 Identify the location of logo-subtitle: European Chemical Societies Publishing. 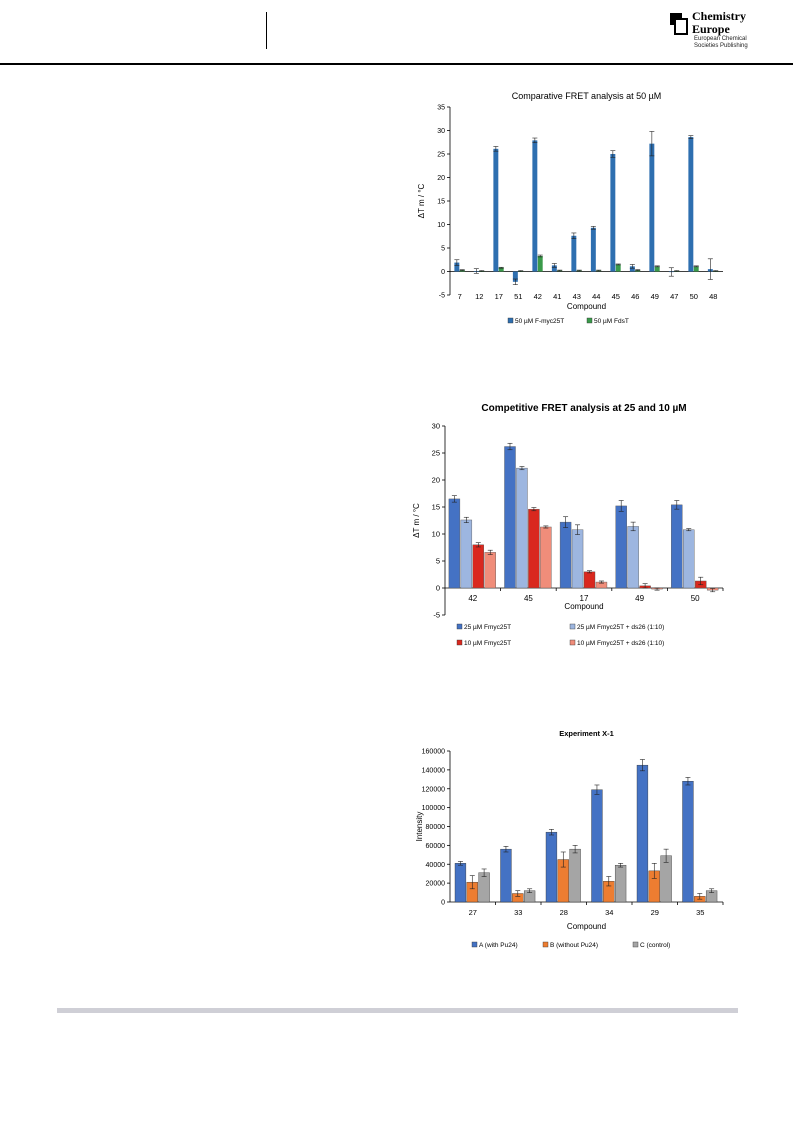
(721, 43).